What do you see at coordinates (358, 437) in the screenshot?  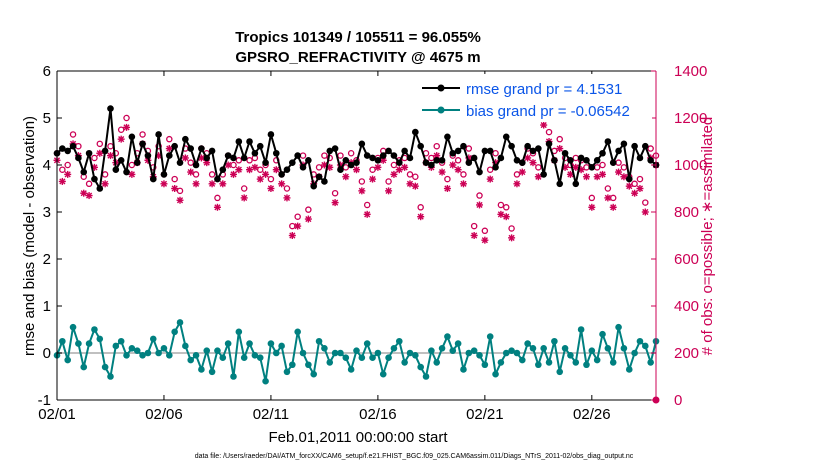 I see `x-axis-label: Feb.01,2011 00:00:00 start` at bounding box center [358, 437].